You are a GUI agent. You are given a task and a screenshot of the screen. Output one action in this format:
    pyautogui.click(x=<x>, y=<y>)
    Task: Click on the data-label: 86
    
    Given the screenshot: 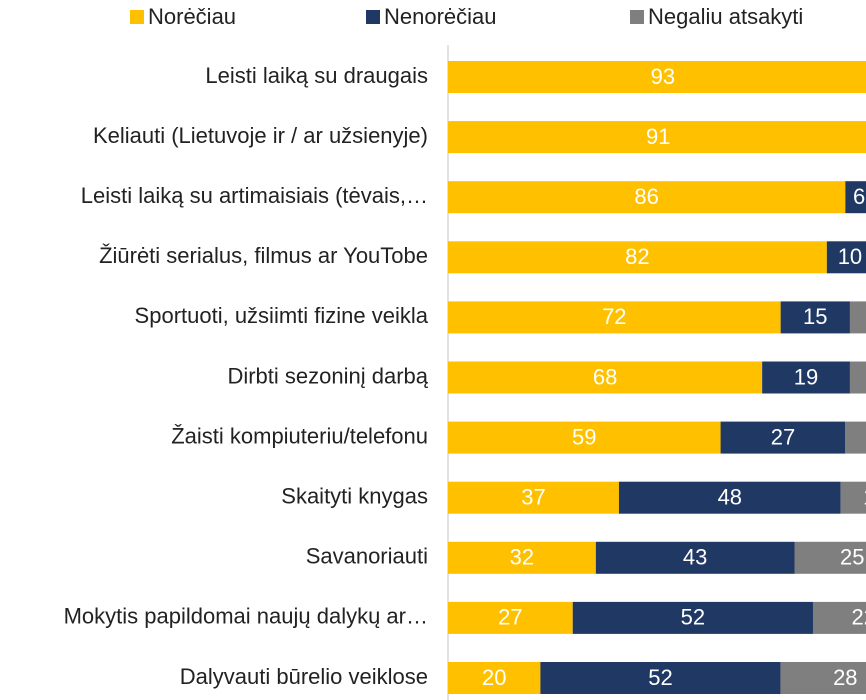 What is the action you would take?
    pyautogui.click(x=646, y=196)
    